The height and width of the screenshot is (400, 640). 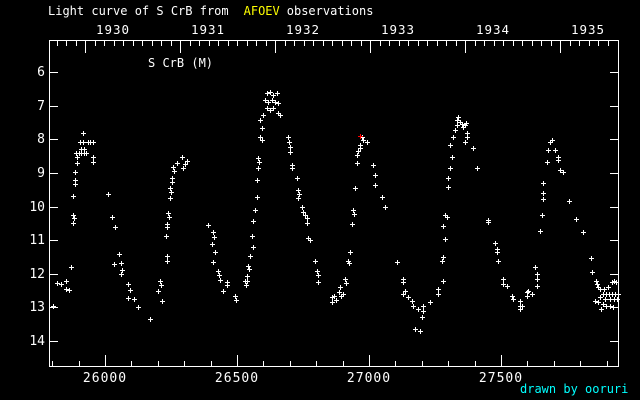 What do you see at coordinates (369, 378) in the screenshot?
I see `x-axis-tick-label: 27000` at bounding box center [369, 378].